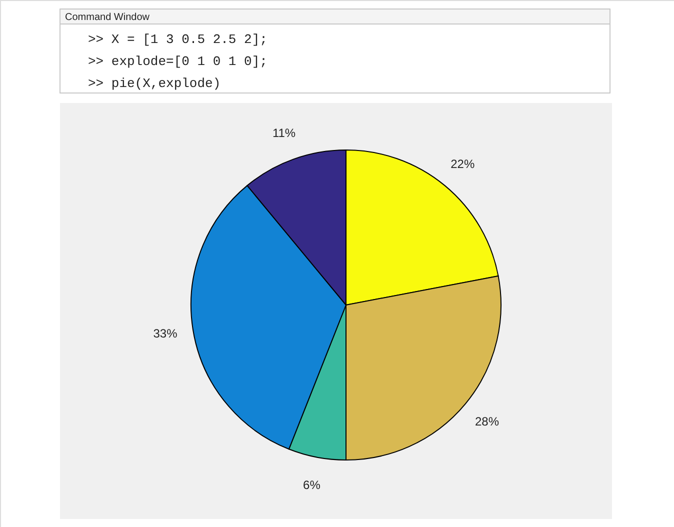  Describe the element at coordinates (154, 83) in the screenshot. I see `text: >> pie(X,explode)` at that location.